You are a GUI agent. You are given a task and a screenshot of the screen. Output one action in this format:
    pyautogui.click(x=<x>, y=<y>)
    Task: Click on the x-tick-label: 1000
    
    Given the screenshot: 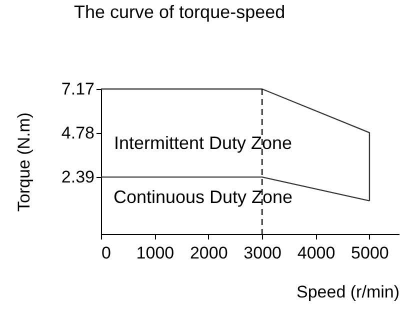 What is the action you would take?
    pyautogui.click(x=155, y=253)
    